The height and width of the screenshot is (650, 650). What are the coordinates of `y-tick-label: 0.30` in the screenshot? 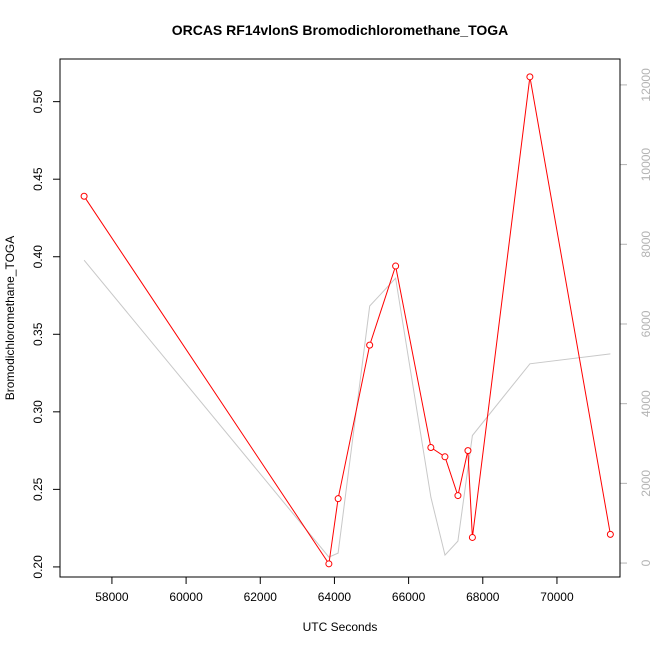 It's located at (38, 412).